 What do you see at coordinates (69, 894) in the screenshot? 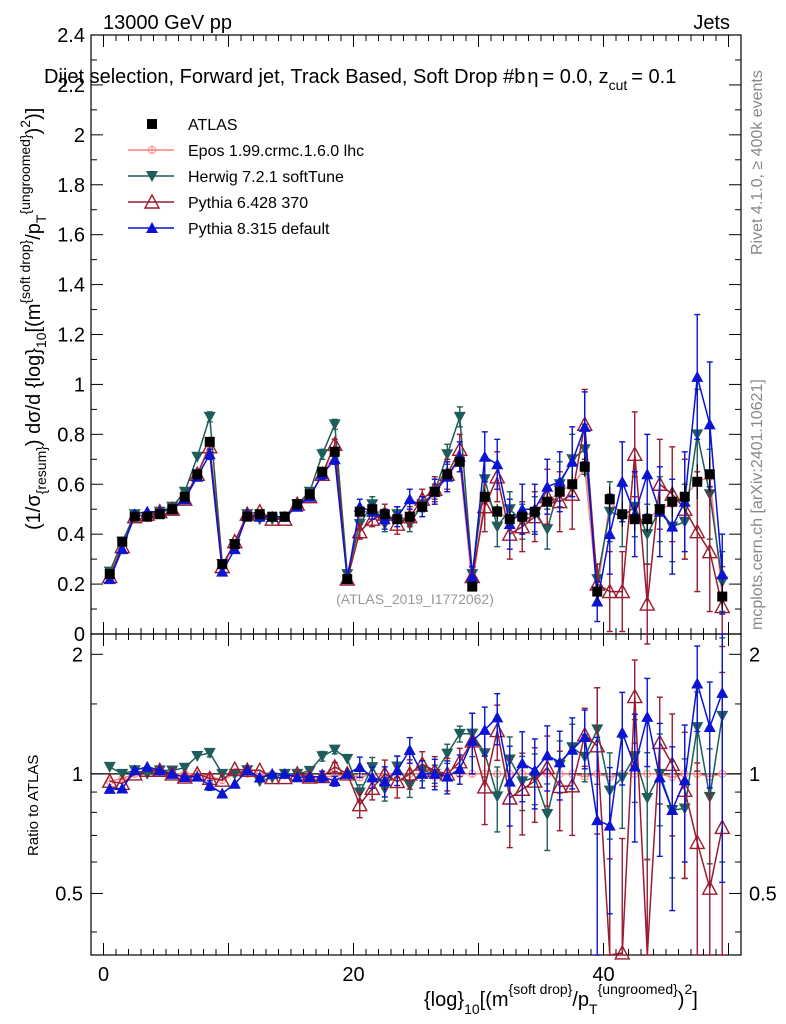
I see `ratio-tick-label: 0.5` at bounding box center [69, 894].